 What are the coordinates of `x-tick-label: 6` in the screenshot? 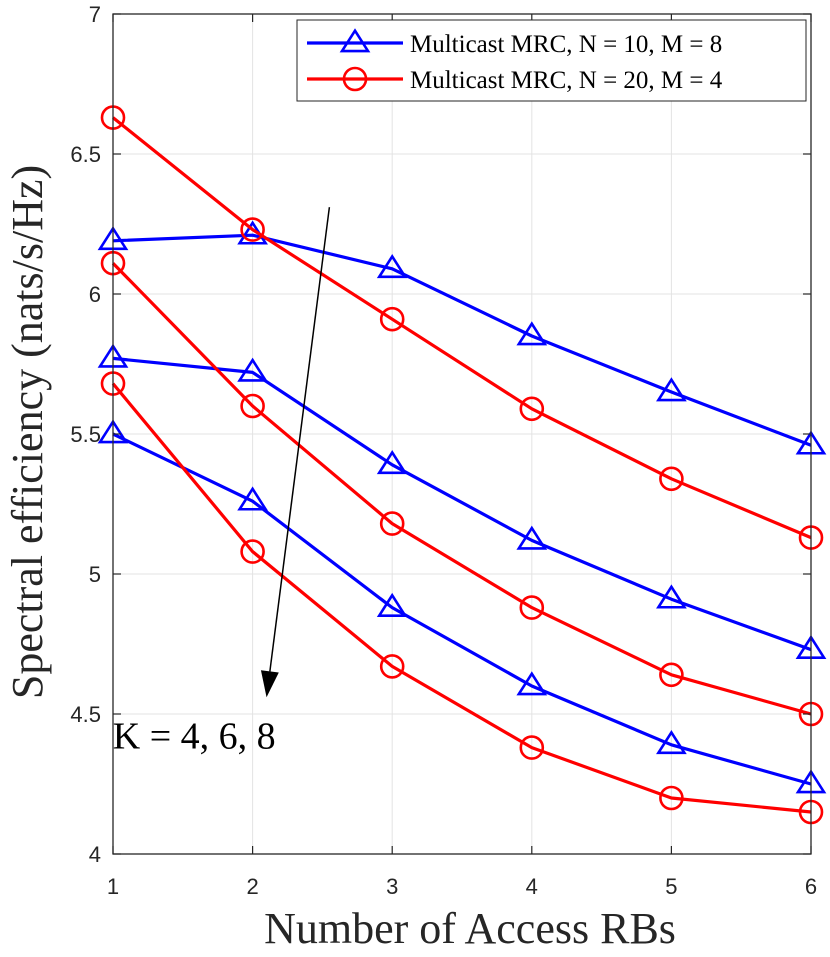 It's located at (811, 886).